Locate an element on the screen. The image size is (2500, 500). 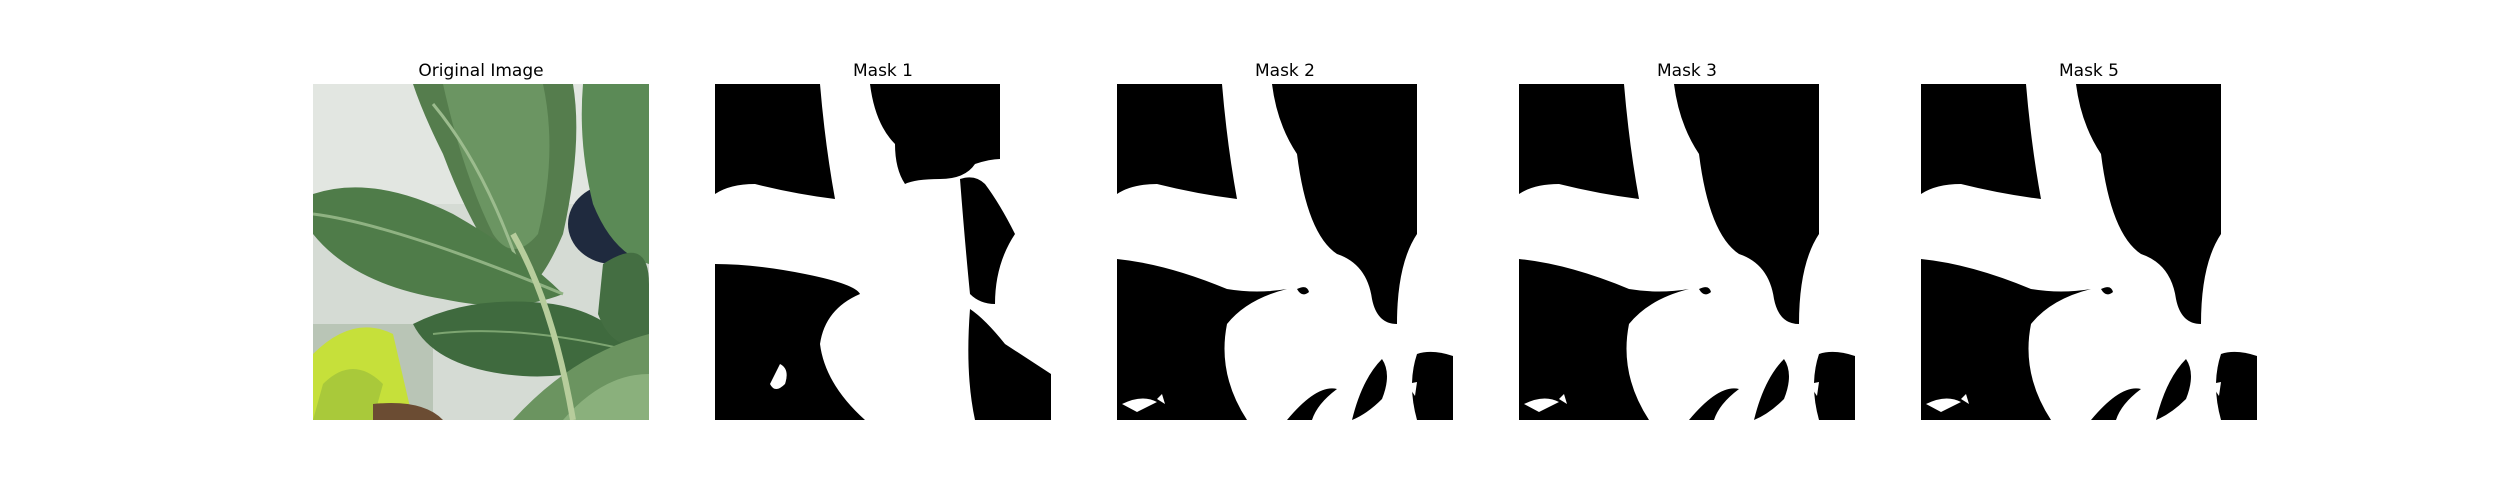
panel-mask-5: Mask 5 is located at coordinates (2089, 240).